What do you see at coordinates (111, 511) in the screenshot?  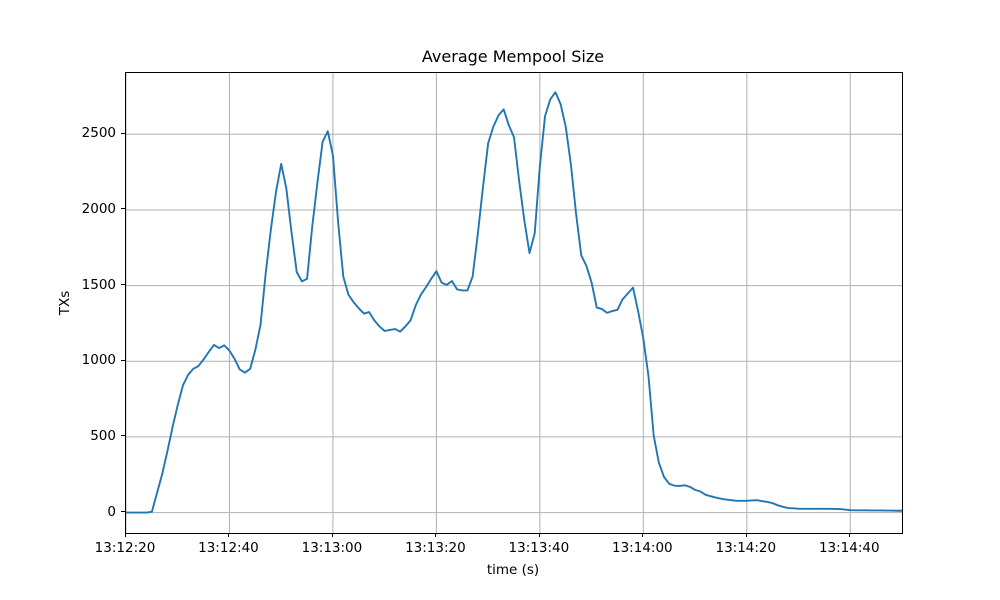 I see `y-tick-label: 0` at bounding box center [111, 511].